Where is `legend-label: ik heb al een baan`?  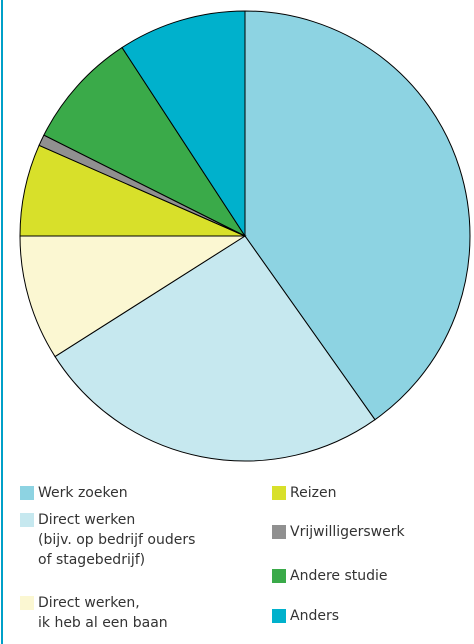
legend-label: ik heb al een baan is located at coordinates (103, 623).